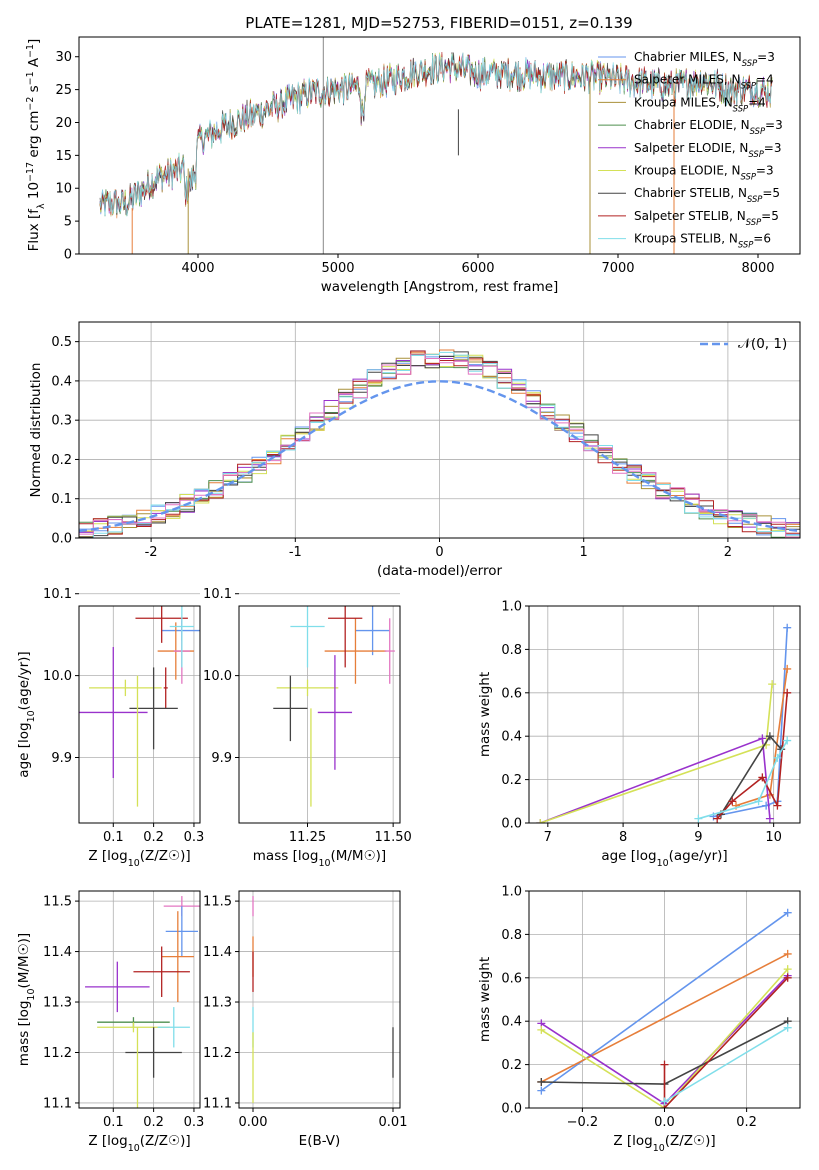 This screenshot has height=1170, width=819. What do you see at coordinates (68, 222) in the screenshot?
I see `y-tick-label: 5` at bounding box center [68, 222].